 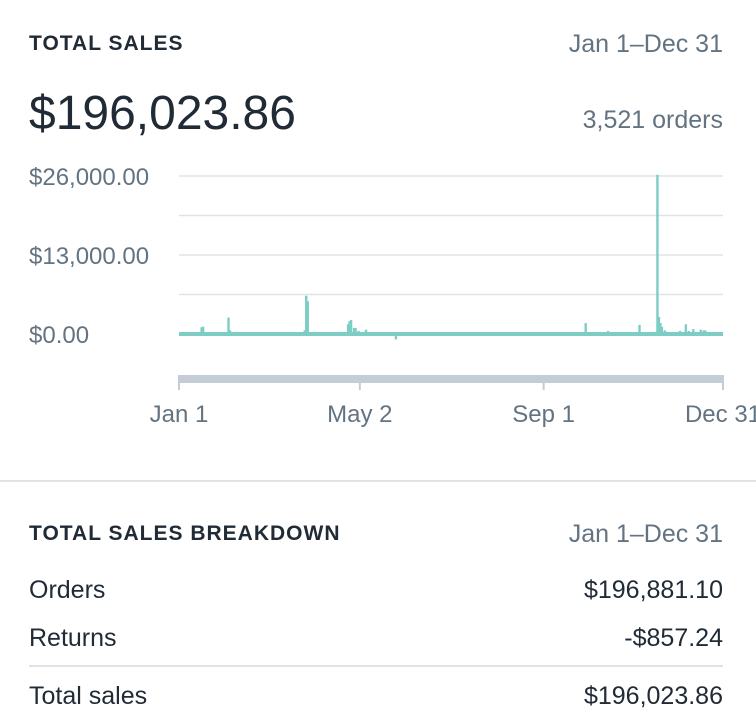 What do you see at coordinates (359, 414) in the screenshot?
I see `x-tick-label: May 2` at bounding box center [359, 414].